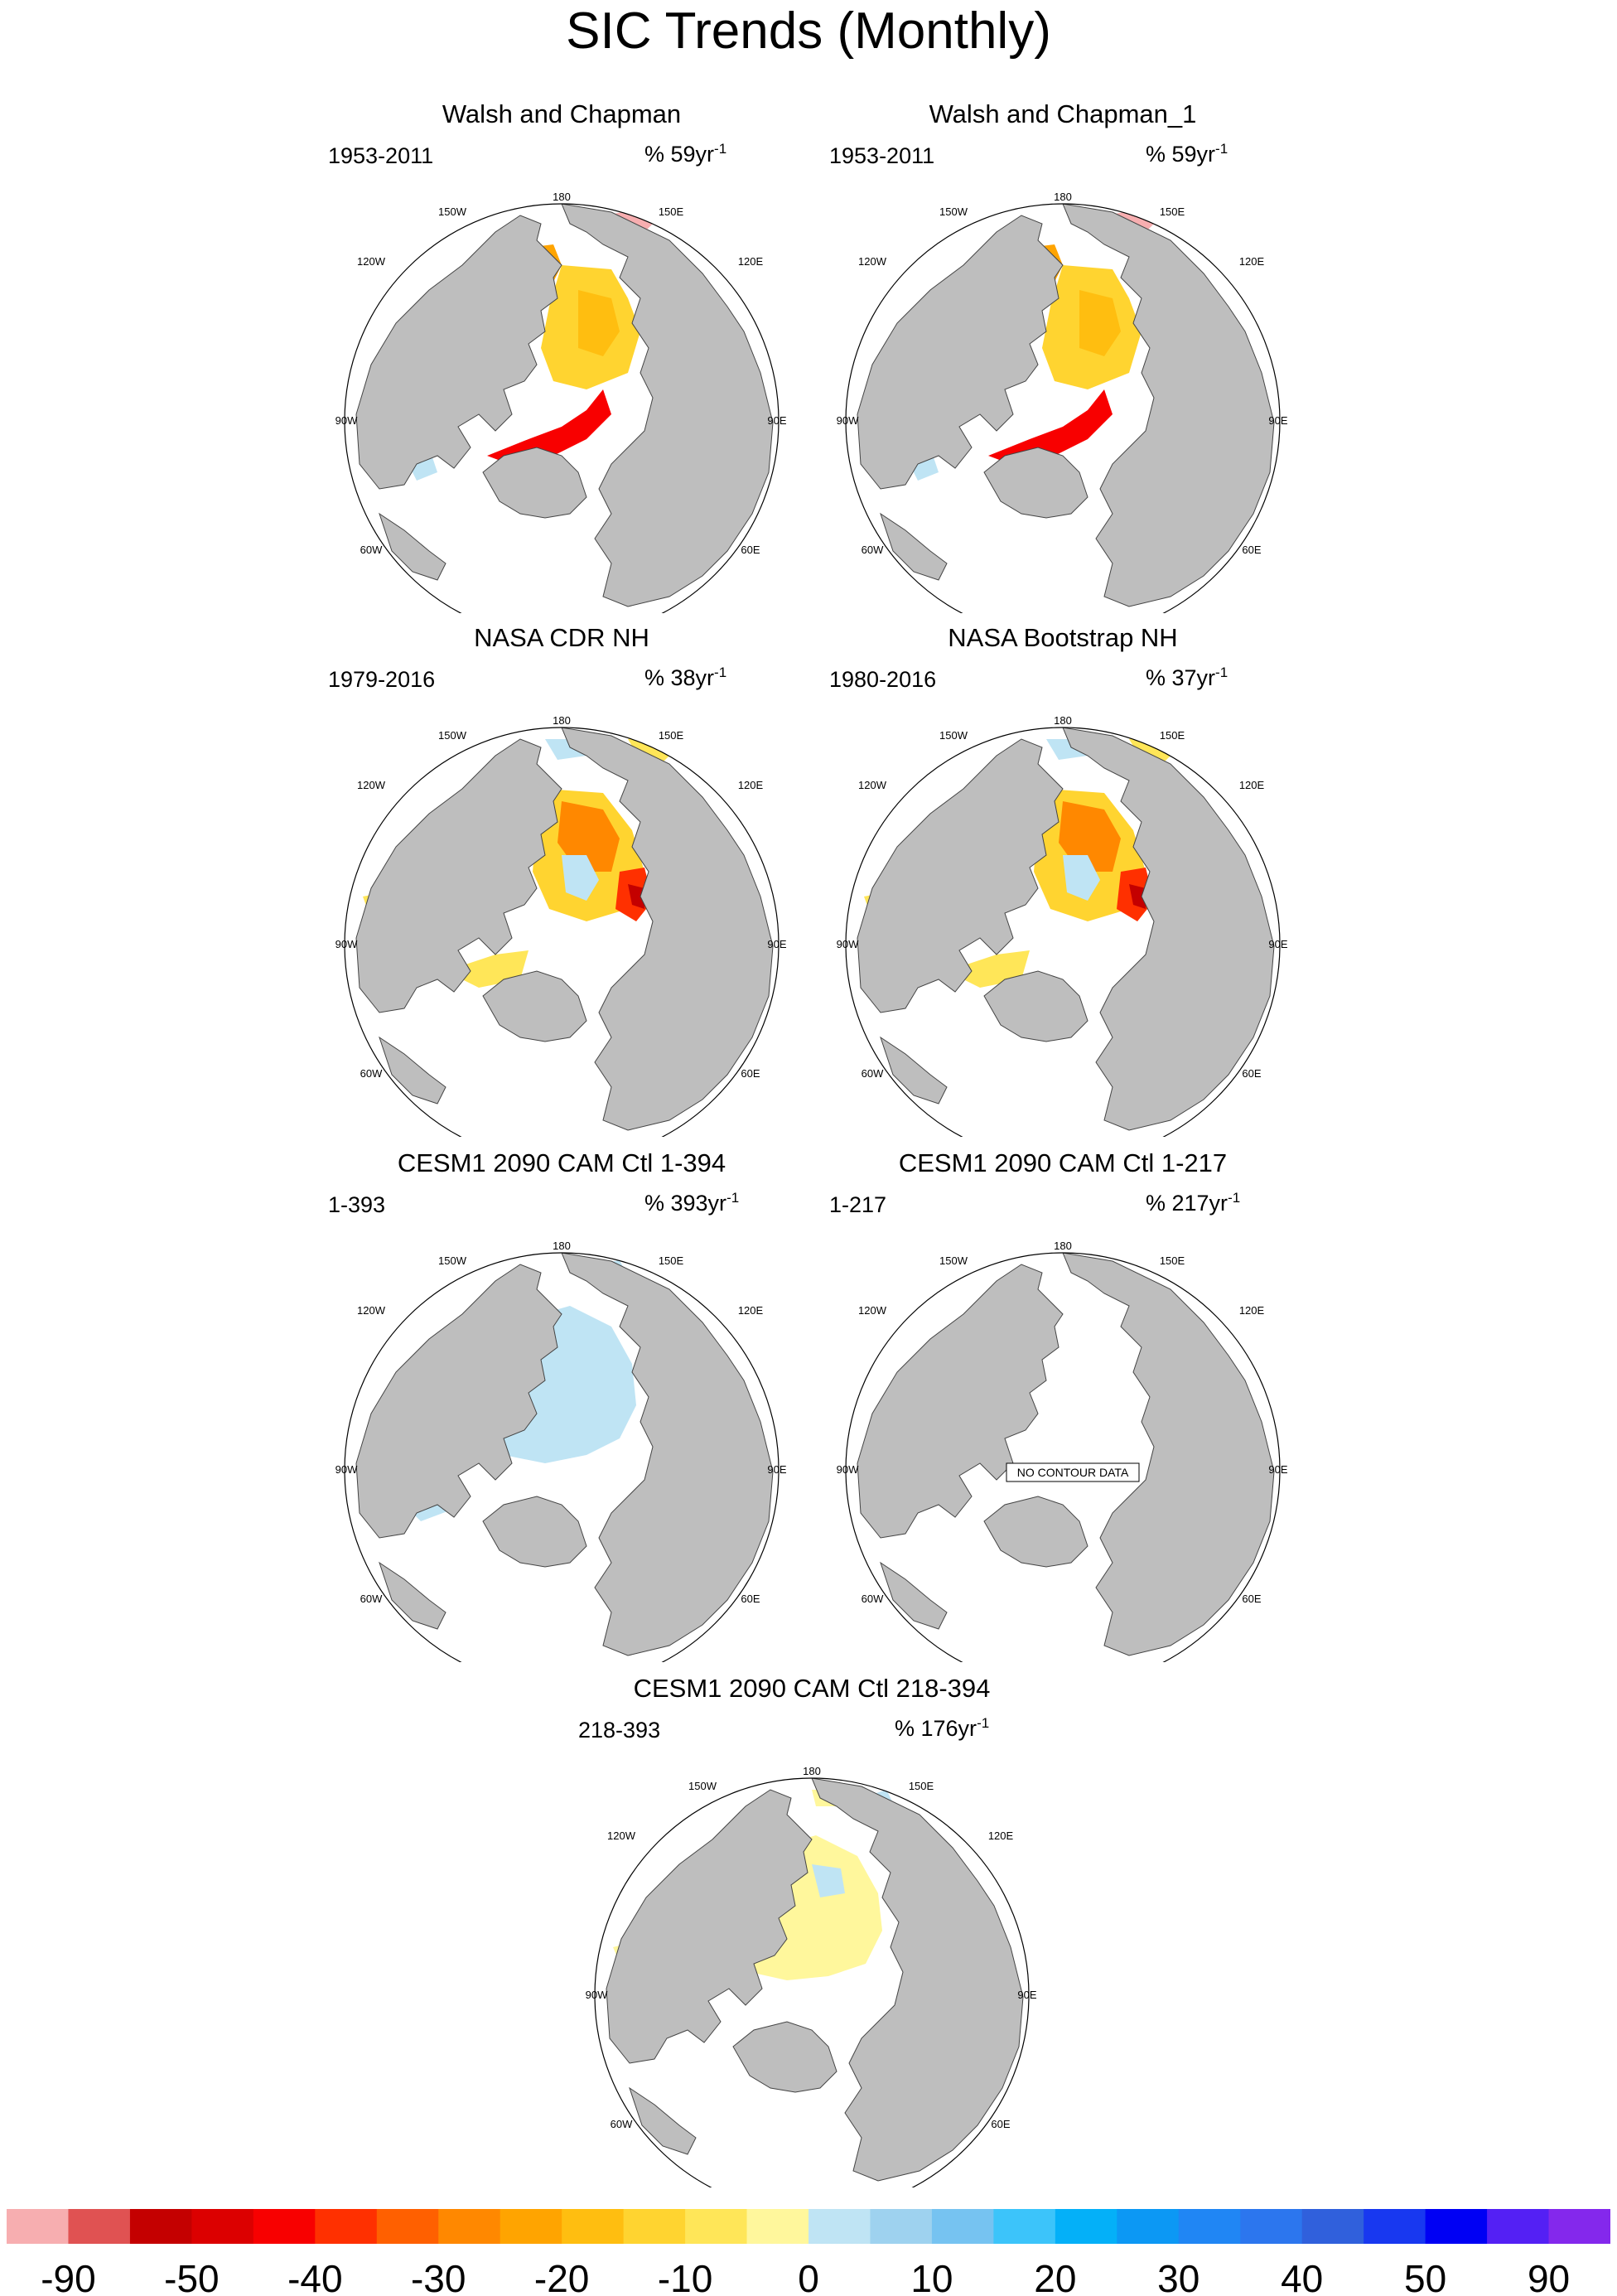  I want to click on panel-period: 1-217, so click(858, 1204).